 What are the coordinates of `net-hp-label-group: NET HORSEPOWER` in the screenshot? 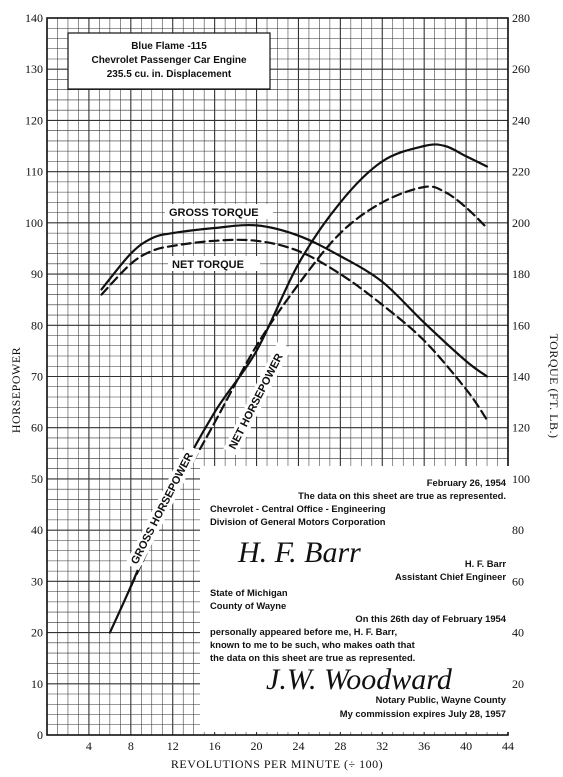 It's located at (257, 398).